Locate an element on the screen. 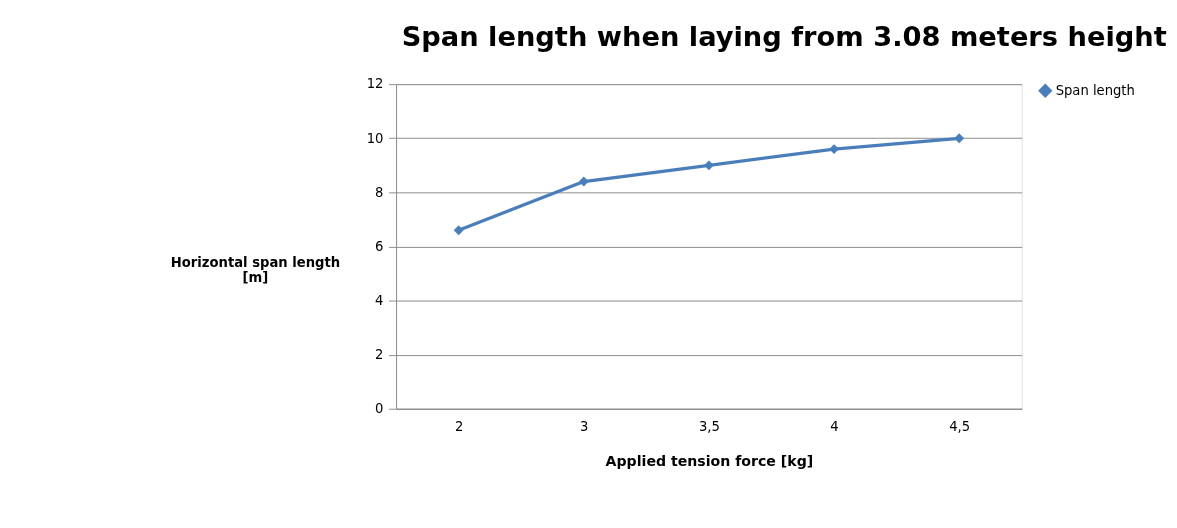 The image size is (1177, 528). x-axis-title: Applied tension force [kg] is located at coordinates (709, 460).